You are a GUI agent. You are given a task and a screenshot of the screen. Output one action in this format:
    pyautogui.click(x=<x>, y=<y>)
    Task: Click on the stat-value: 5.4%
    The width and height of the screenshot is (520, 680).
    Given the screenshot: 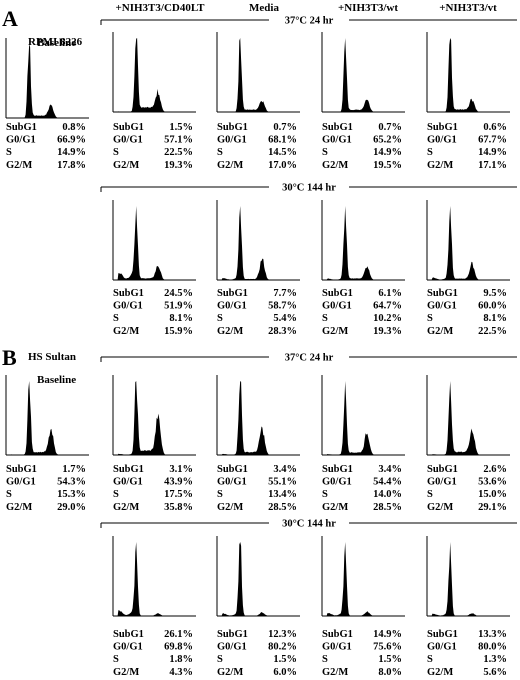 What is the action you would take?
    pyautogui.click(x=285, y=318)
    